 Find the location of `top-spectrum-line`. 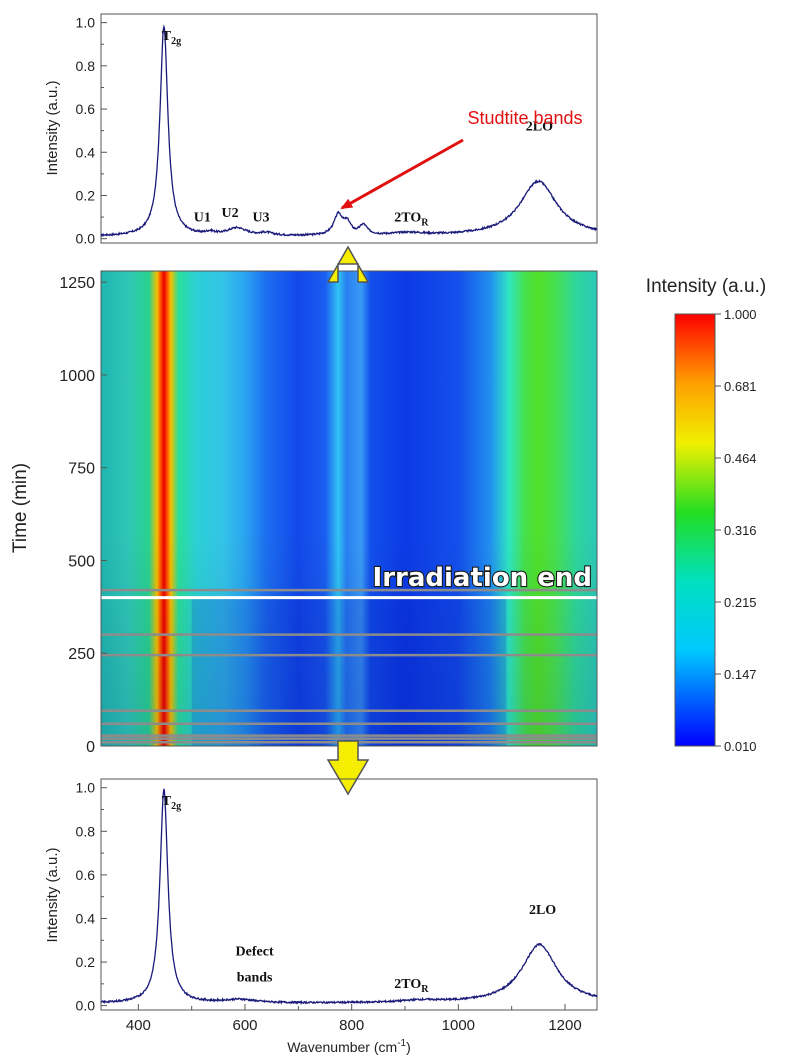

top-spectrum-line is located at coordinates (349, 130).